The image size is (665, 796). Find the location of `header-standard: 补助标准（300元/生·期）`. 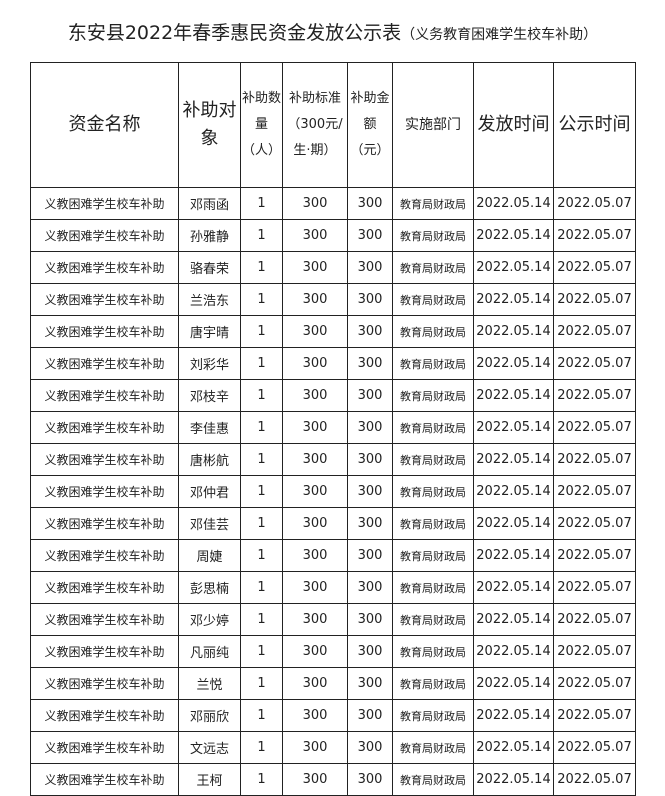

header-standard: 补助标准（300元/生·期） is located at coordinates (315, 125).